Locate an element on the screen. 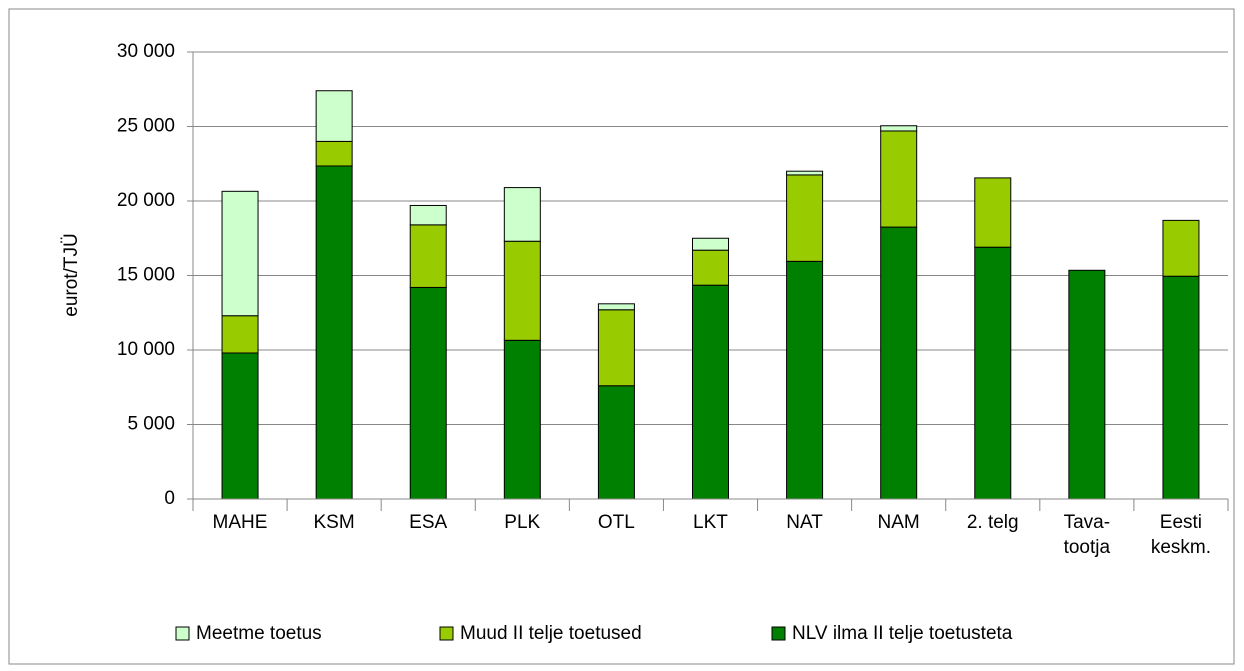 This screenshot has width=1244, height=671. y-tick-label: 25 000 is located at coordinates (146, 126).